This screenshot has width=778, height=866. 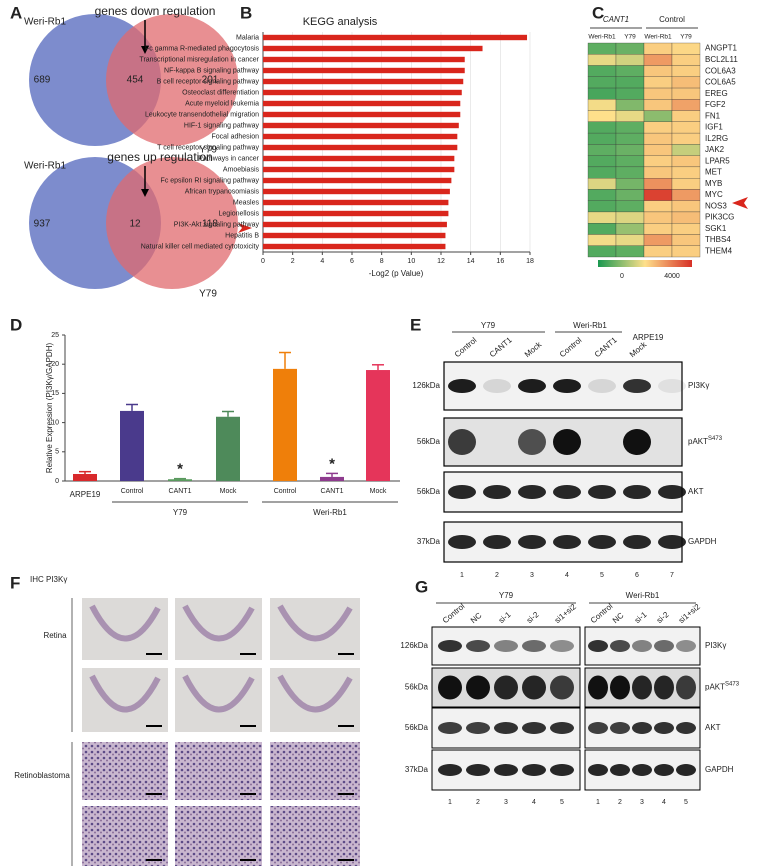 I want to click on x-tick-label: 2, so click(x=293, y=261).